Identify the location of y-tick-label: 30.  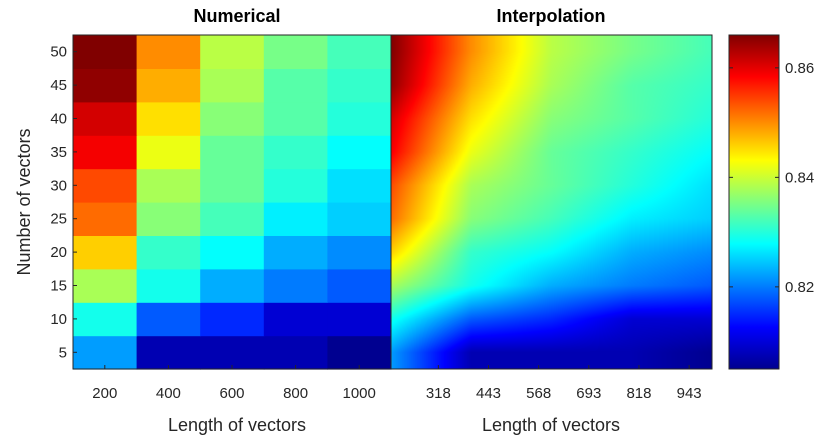
(58, 185).